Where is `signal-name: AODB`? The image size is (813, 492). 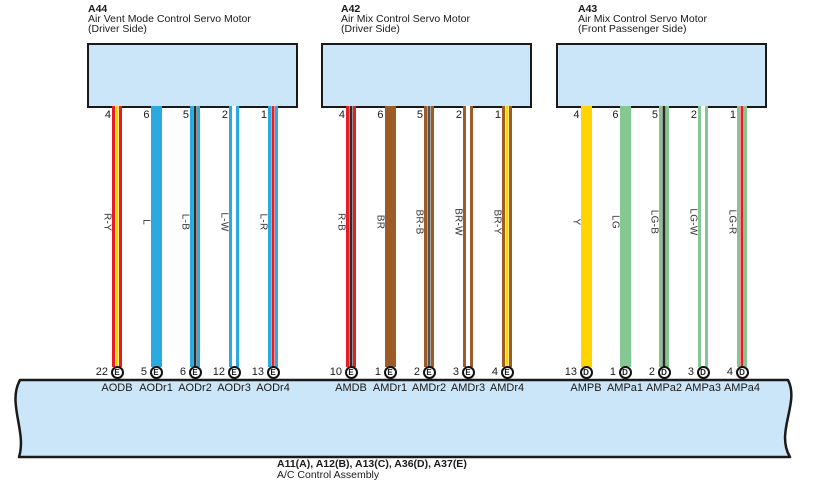
signal-name: AODB is located at coordinates (117, 388).